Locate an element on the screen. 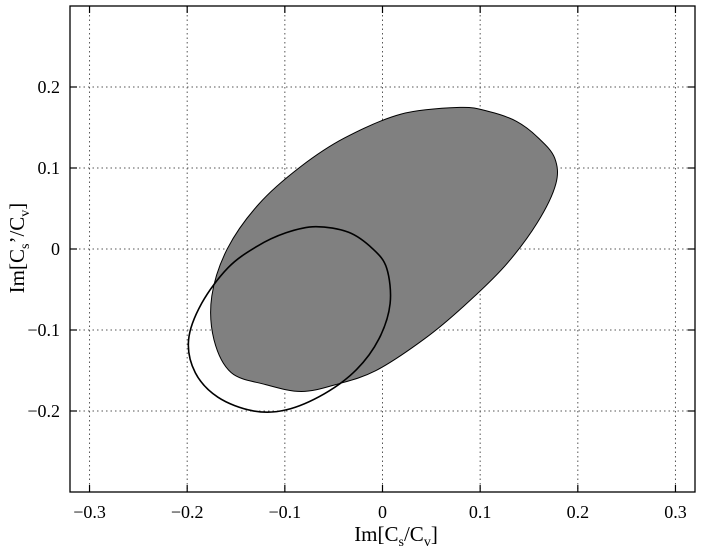 The image size is (704, 556). y-tick-label: 0.2 is located at coordinates (49, 87).